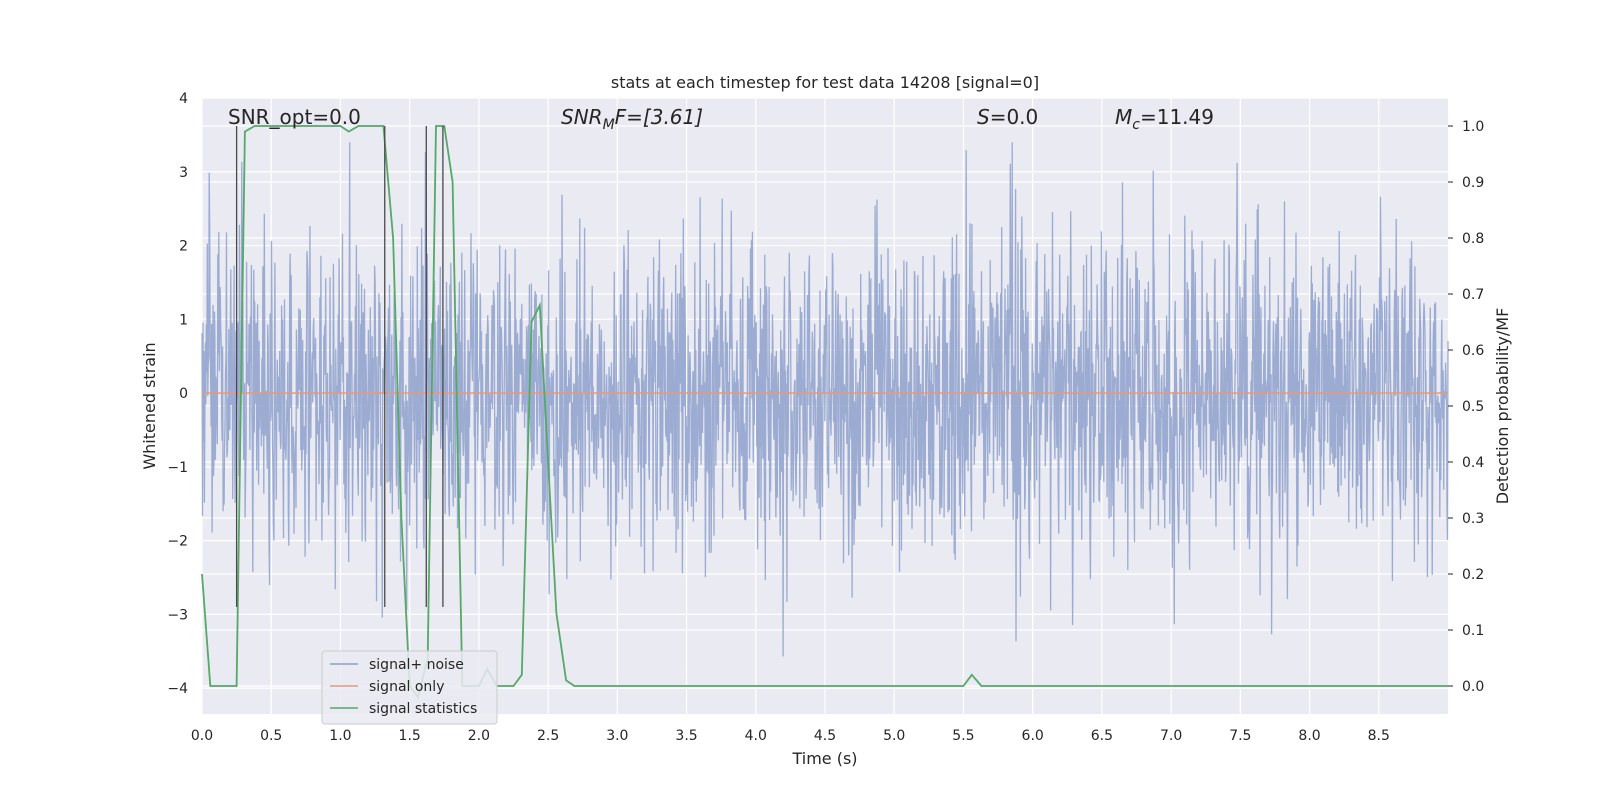  I want to click on annotation-snr-opt: SNR_opt=0.0, so click(294, 117).